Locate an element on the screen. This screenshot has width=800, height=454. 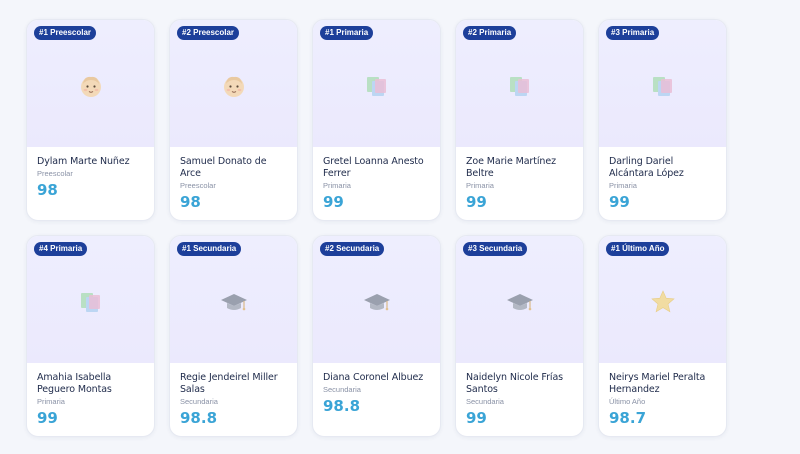
student-name: Gretel Loanna Anesto Ferrer is located at coordinates (373, 167).